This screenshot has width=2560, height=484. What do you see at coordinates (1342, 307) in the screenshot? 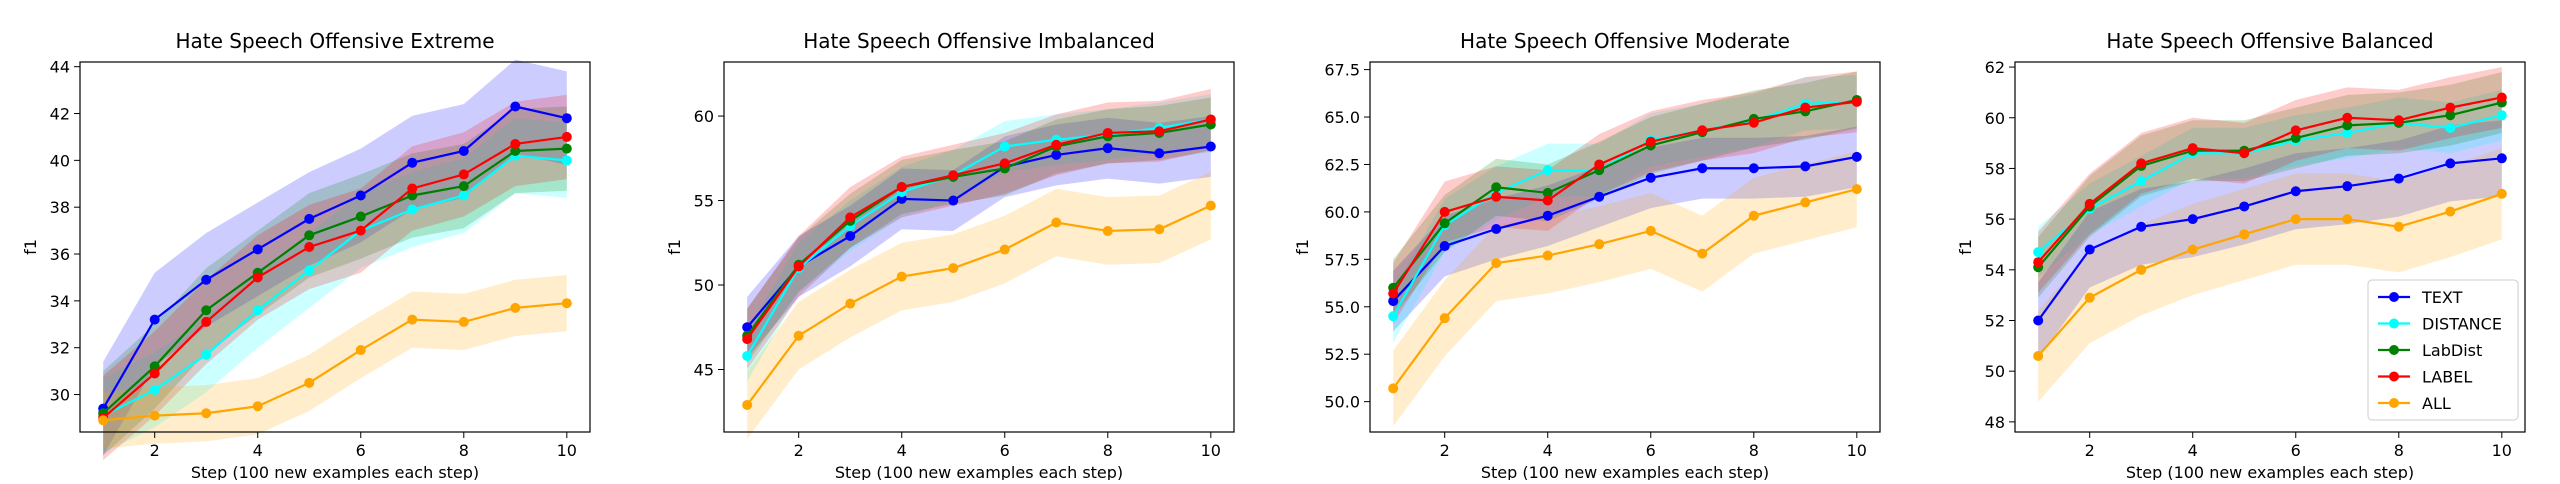
I see `y-tick-label: 55.0` at bounding box center [1342, 307].